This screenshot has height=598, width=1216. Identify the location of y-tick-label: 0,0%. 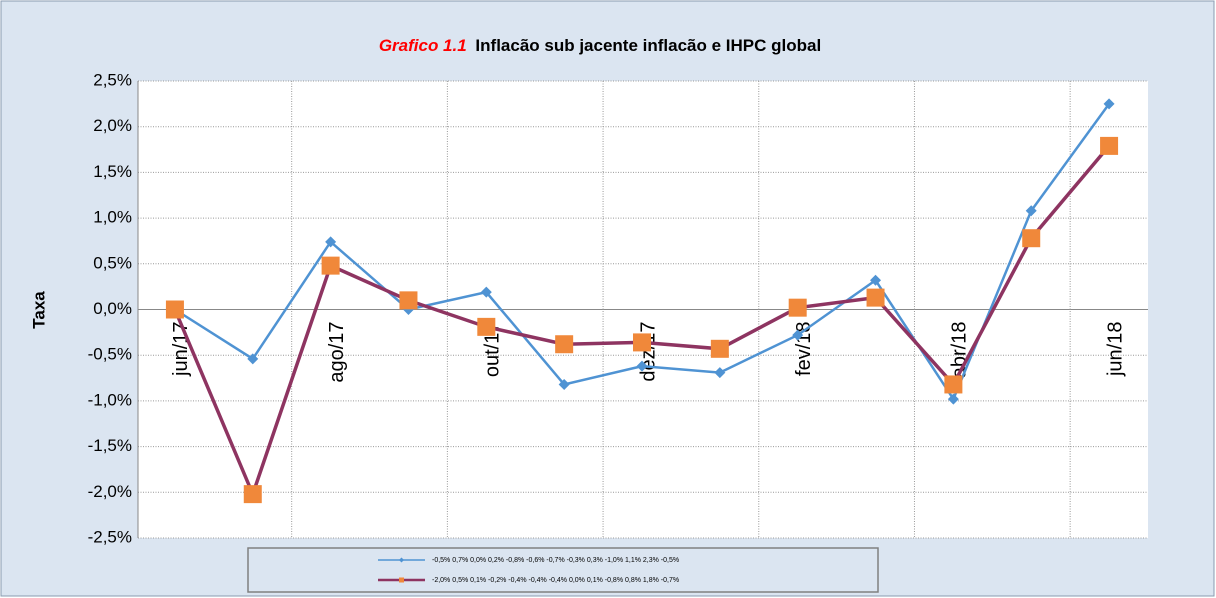
(112, 308).